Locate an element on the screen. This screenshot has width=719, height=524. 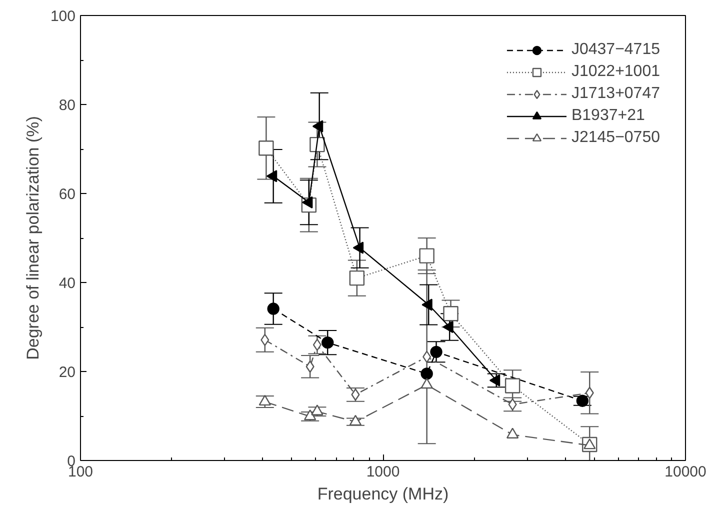
legend-label: J1713+0747 is located at coordinates (615, 94).